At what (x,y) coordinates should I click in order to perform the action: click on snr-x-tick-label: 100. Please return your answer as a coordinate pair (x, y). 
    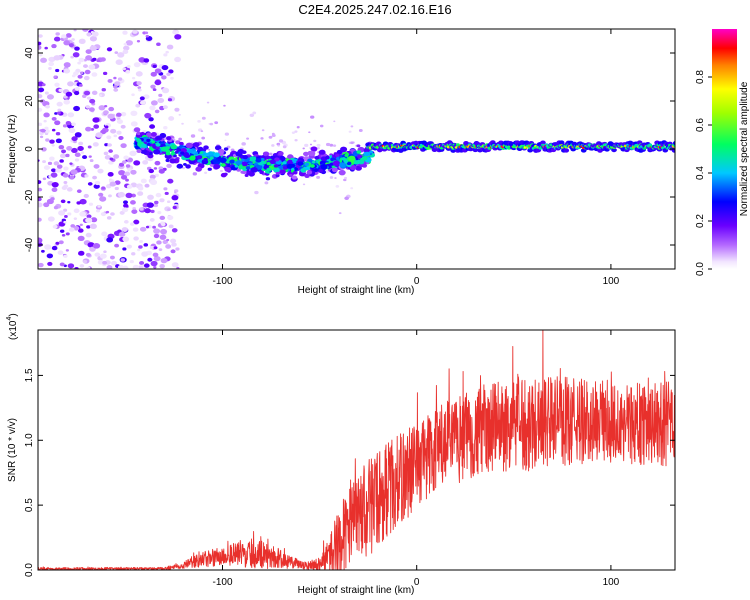
    Looking at the image, I should click on (611, 582).